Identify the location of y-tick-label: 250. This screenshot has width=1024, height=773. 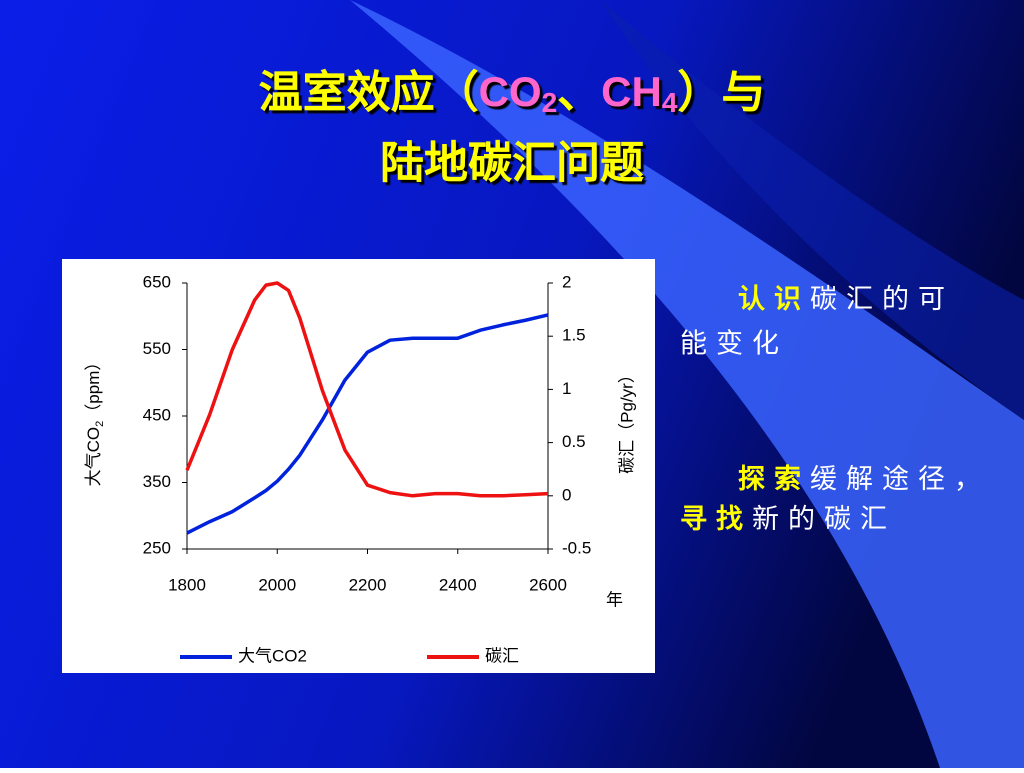
(157, 547).